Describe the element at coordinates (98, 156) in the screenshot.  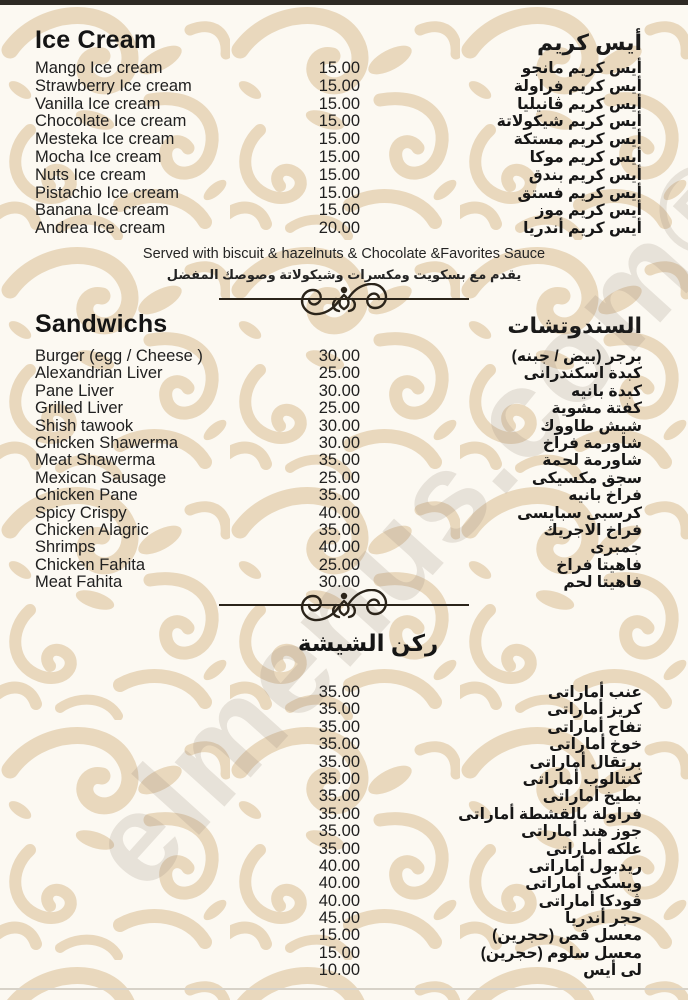
I see `item-name-en: Mocha Ice cream` at that location.